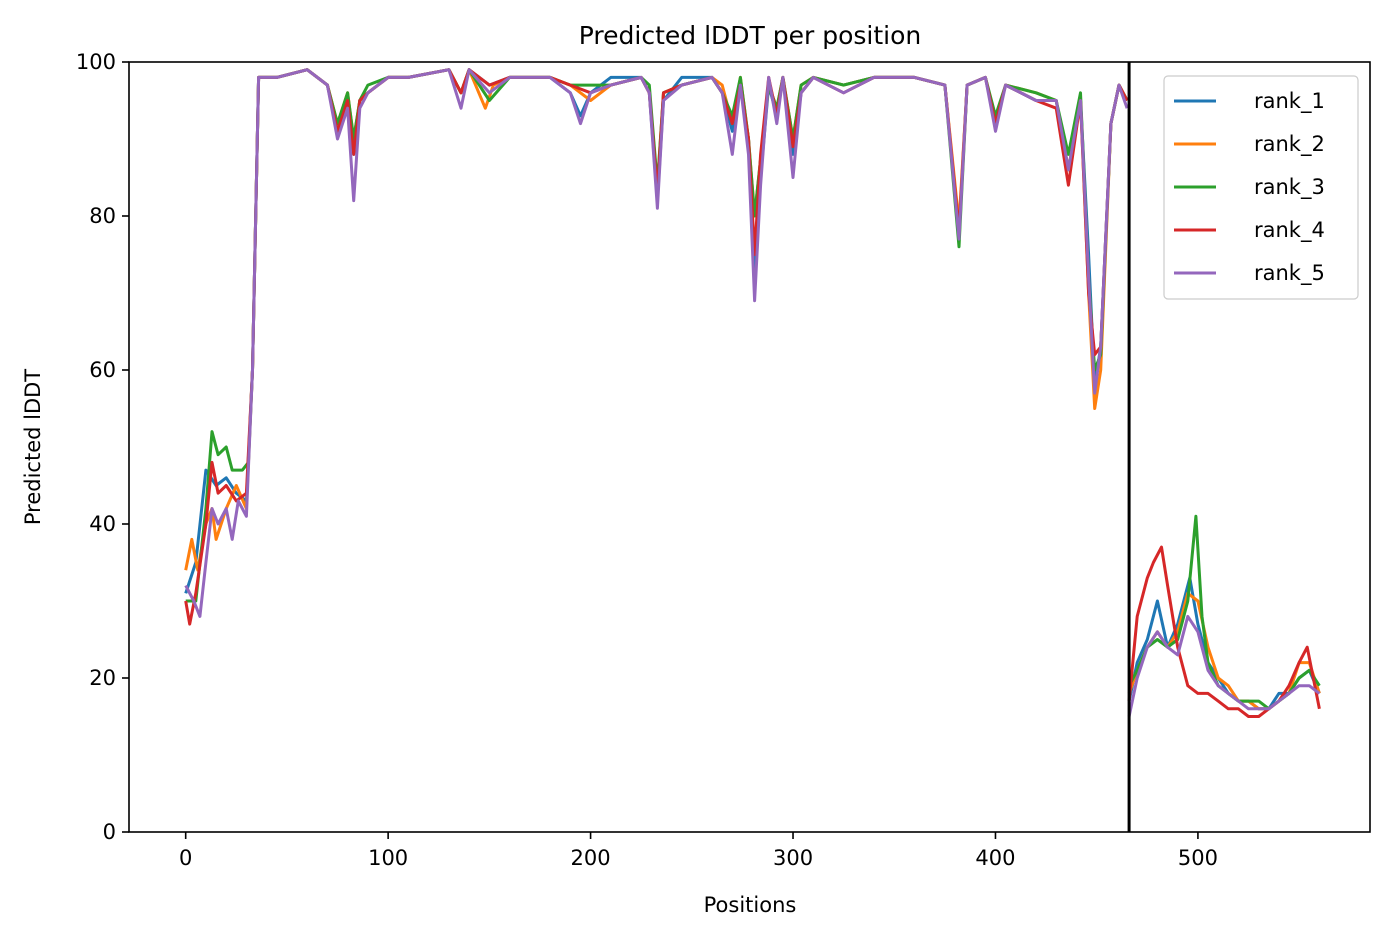 Image resolution: width=1391 pixels, height=939 pixels. I want to click on y-axis-ticks: 0 20 40 60 80 100, so click(102, 447).